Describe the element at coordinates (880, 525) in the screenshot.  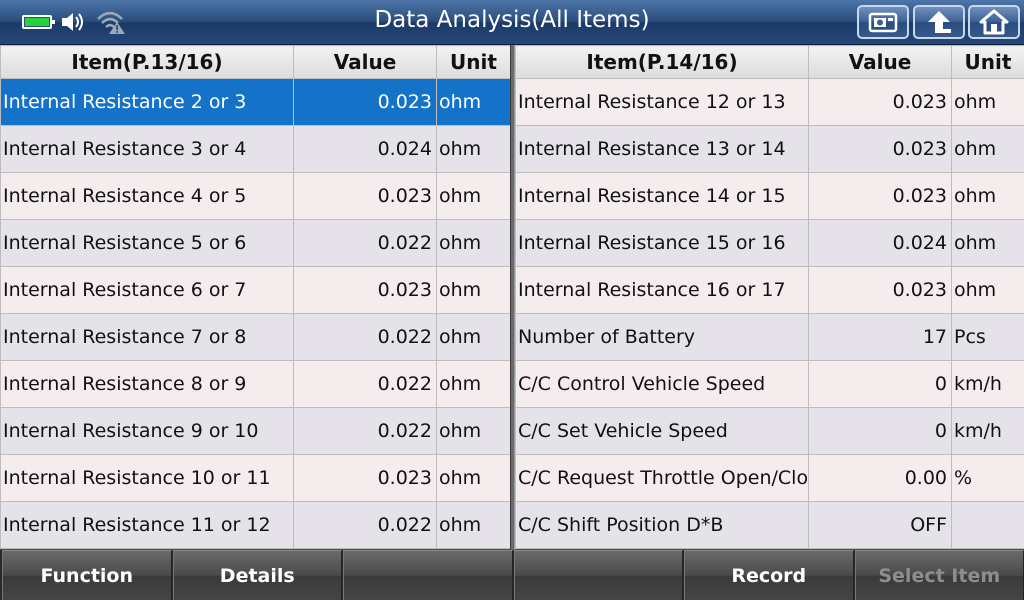
I see `row-value: OFF` at that location.